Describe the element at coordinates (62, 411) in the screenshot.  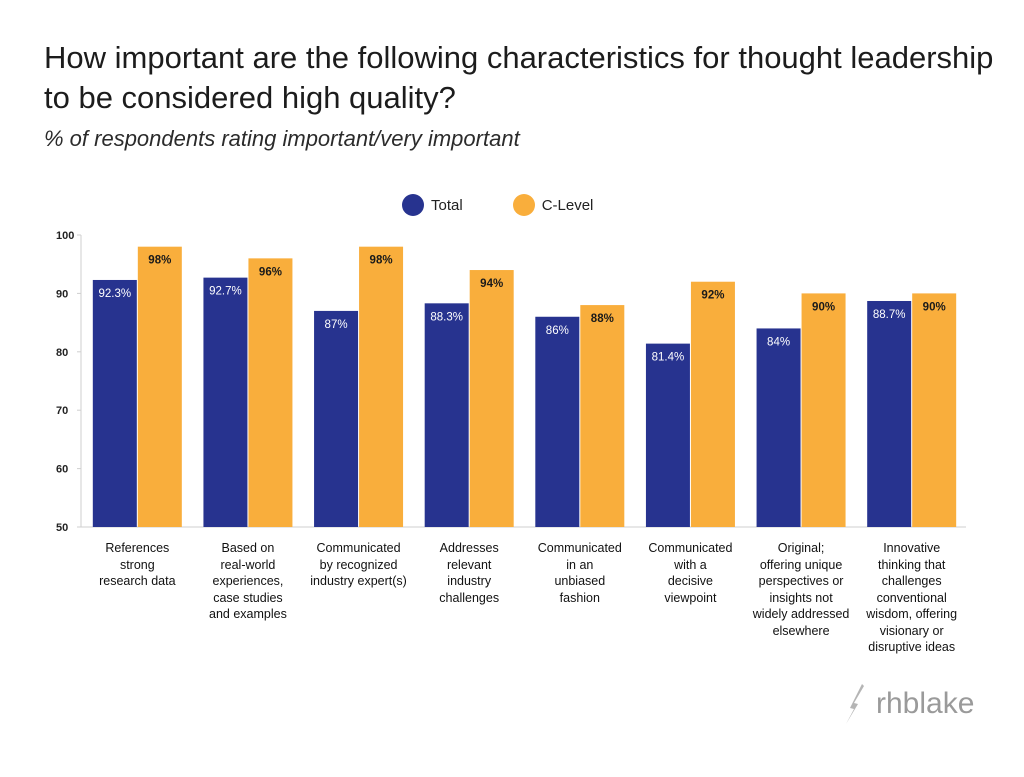
I see `y-tick-label: 70` at that location.